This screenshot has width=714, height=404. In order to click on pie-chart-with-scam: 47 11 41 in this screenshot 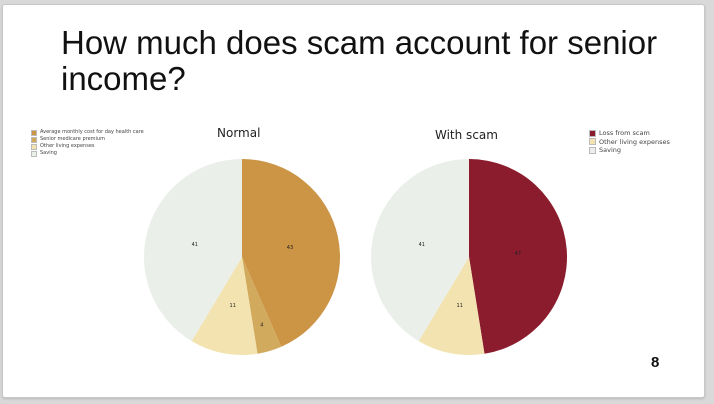, I will do `click(469, 257)`.